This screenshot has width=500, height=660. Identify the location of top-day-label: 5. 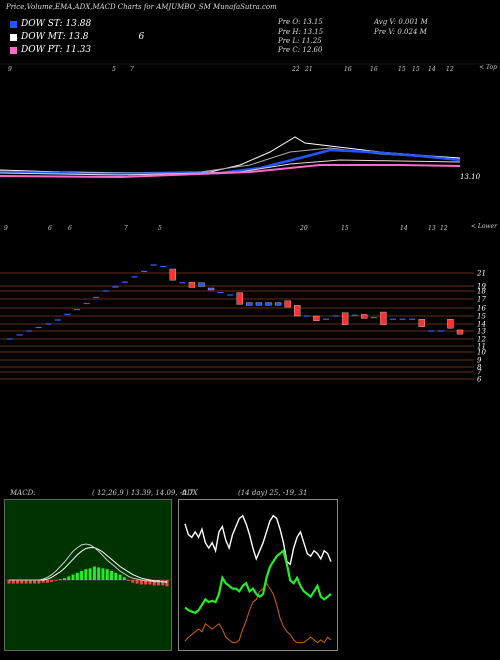
(114, 69).